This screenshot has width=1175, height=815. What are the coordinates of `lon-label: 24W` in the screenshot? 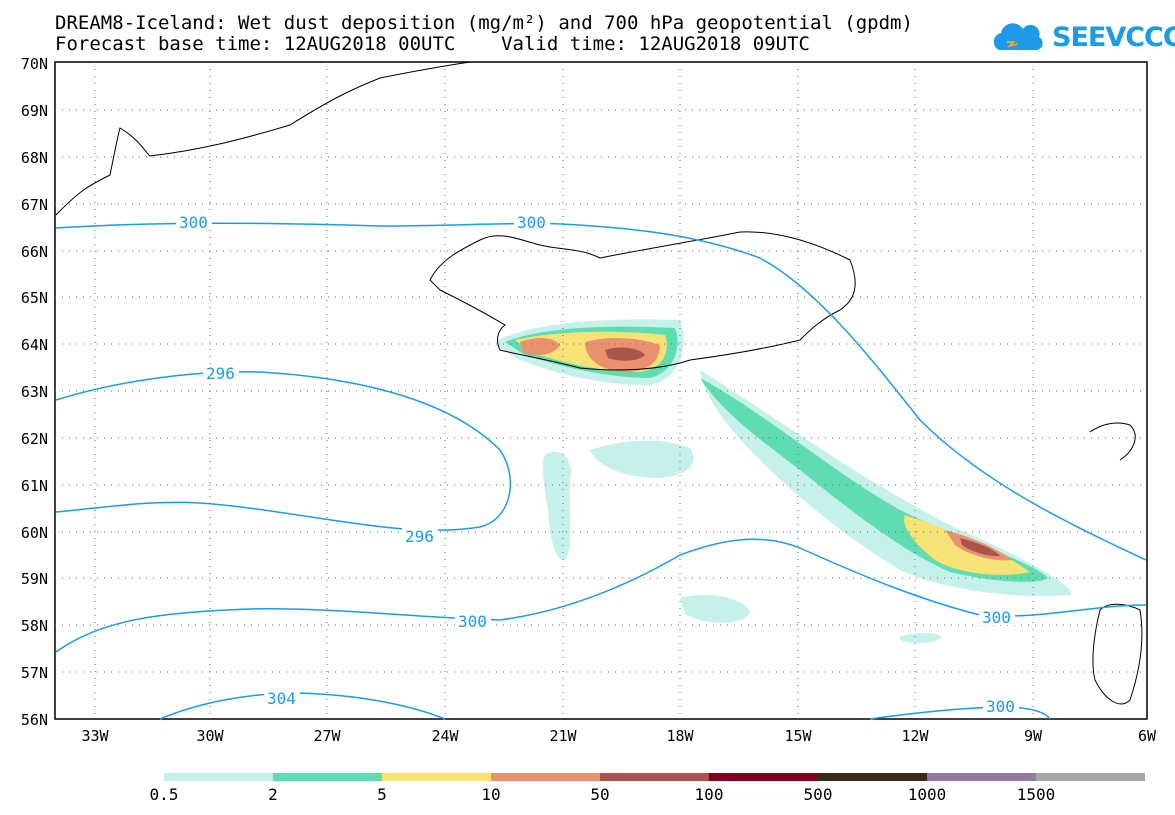 It's located at (445, 736).